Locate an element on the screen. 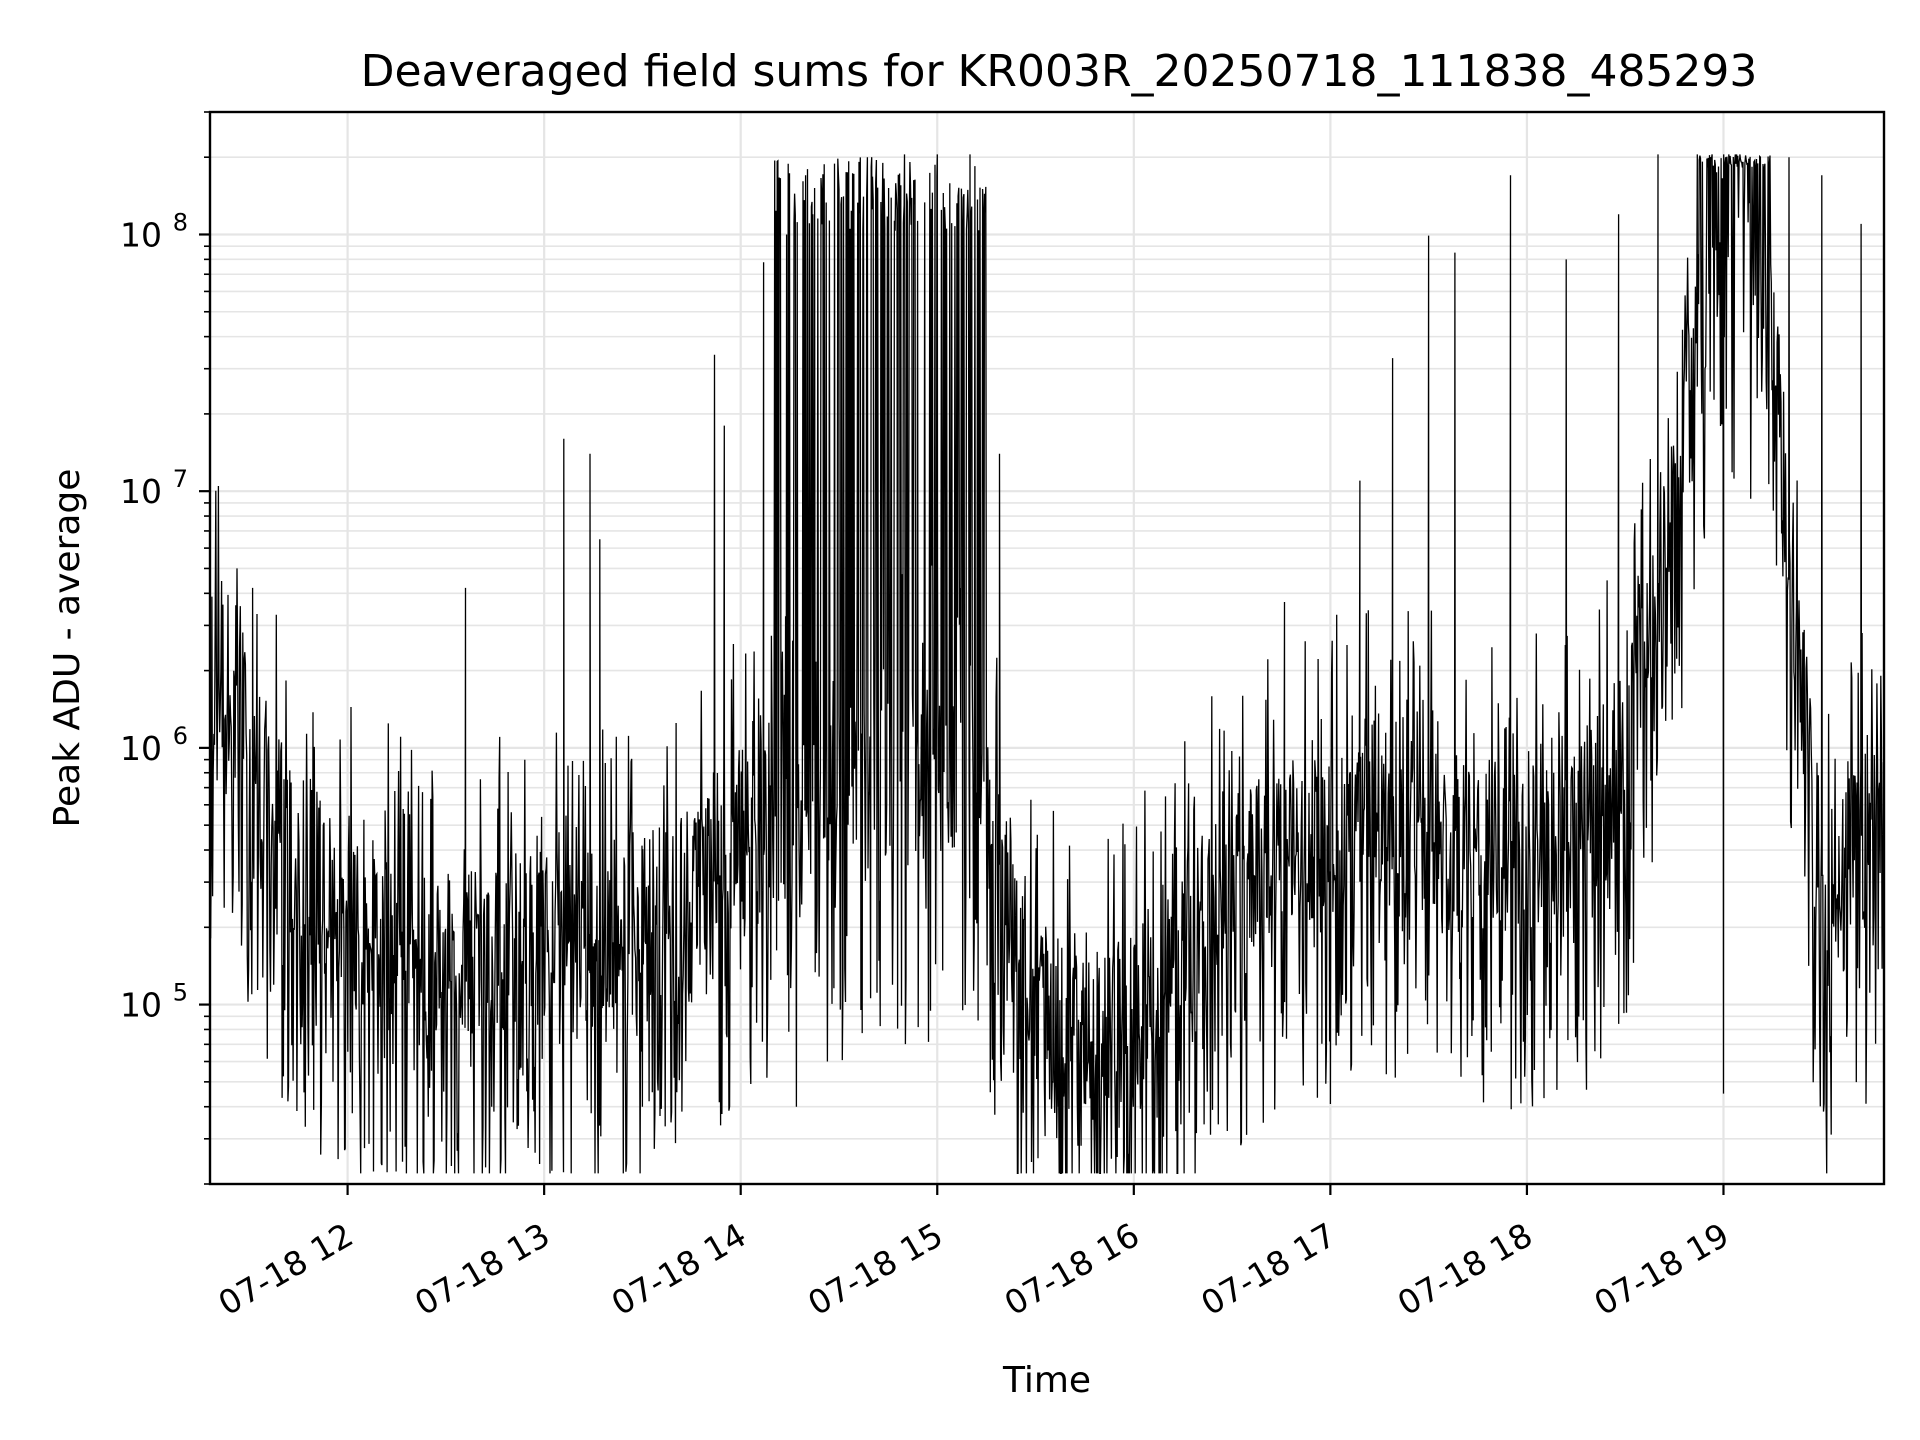 The image size is (1920, 1440). y-tick-exponent: 7 is located at coordinates (180, 479).